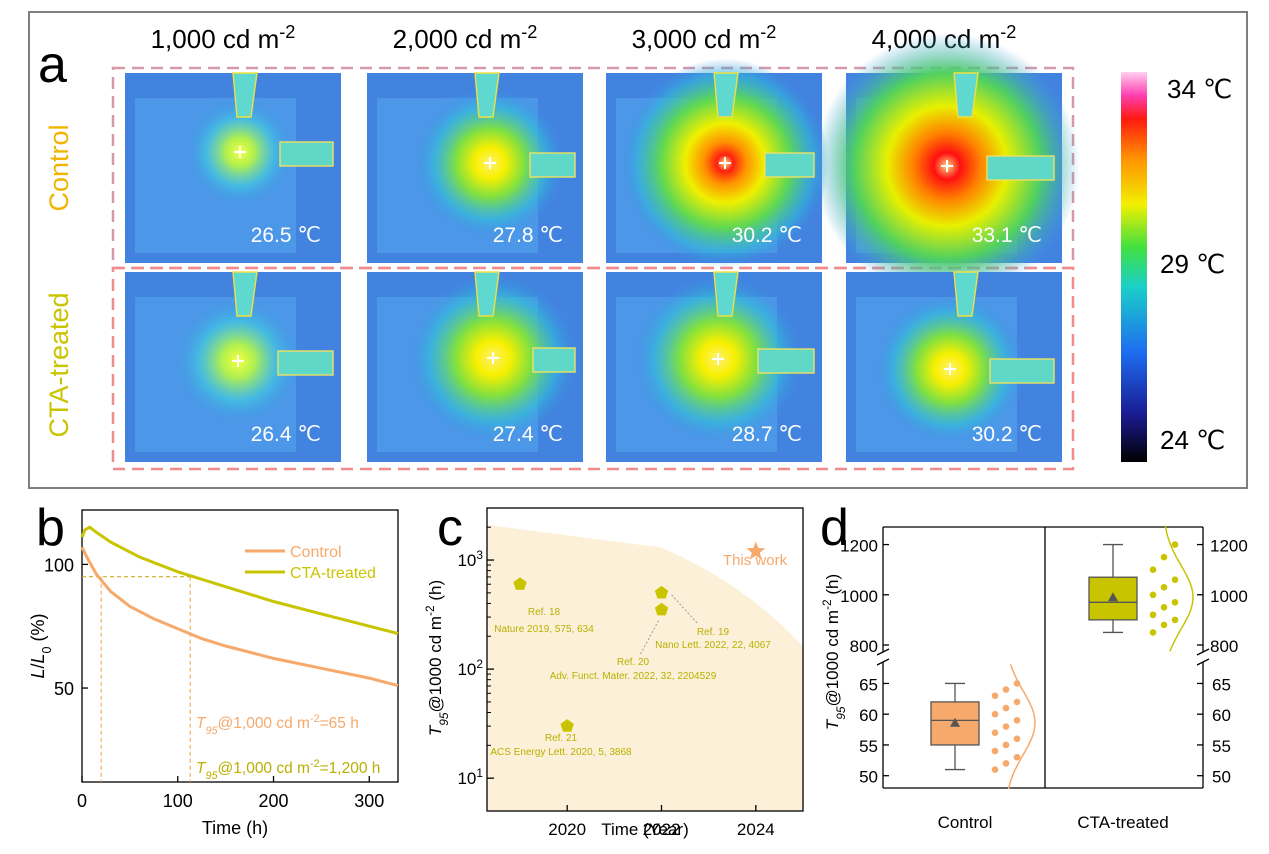 The height and width of the screenshot is (854, 1269). I want to click on callout-line, so click(649, 638).